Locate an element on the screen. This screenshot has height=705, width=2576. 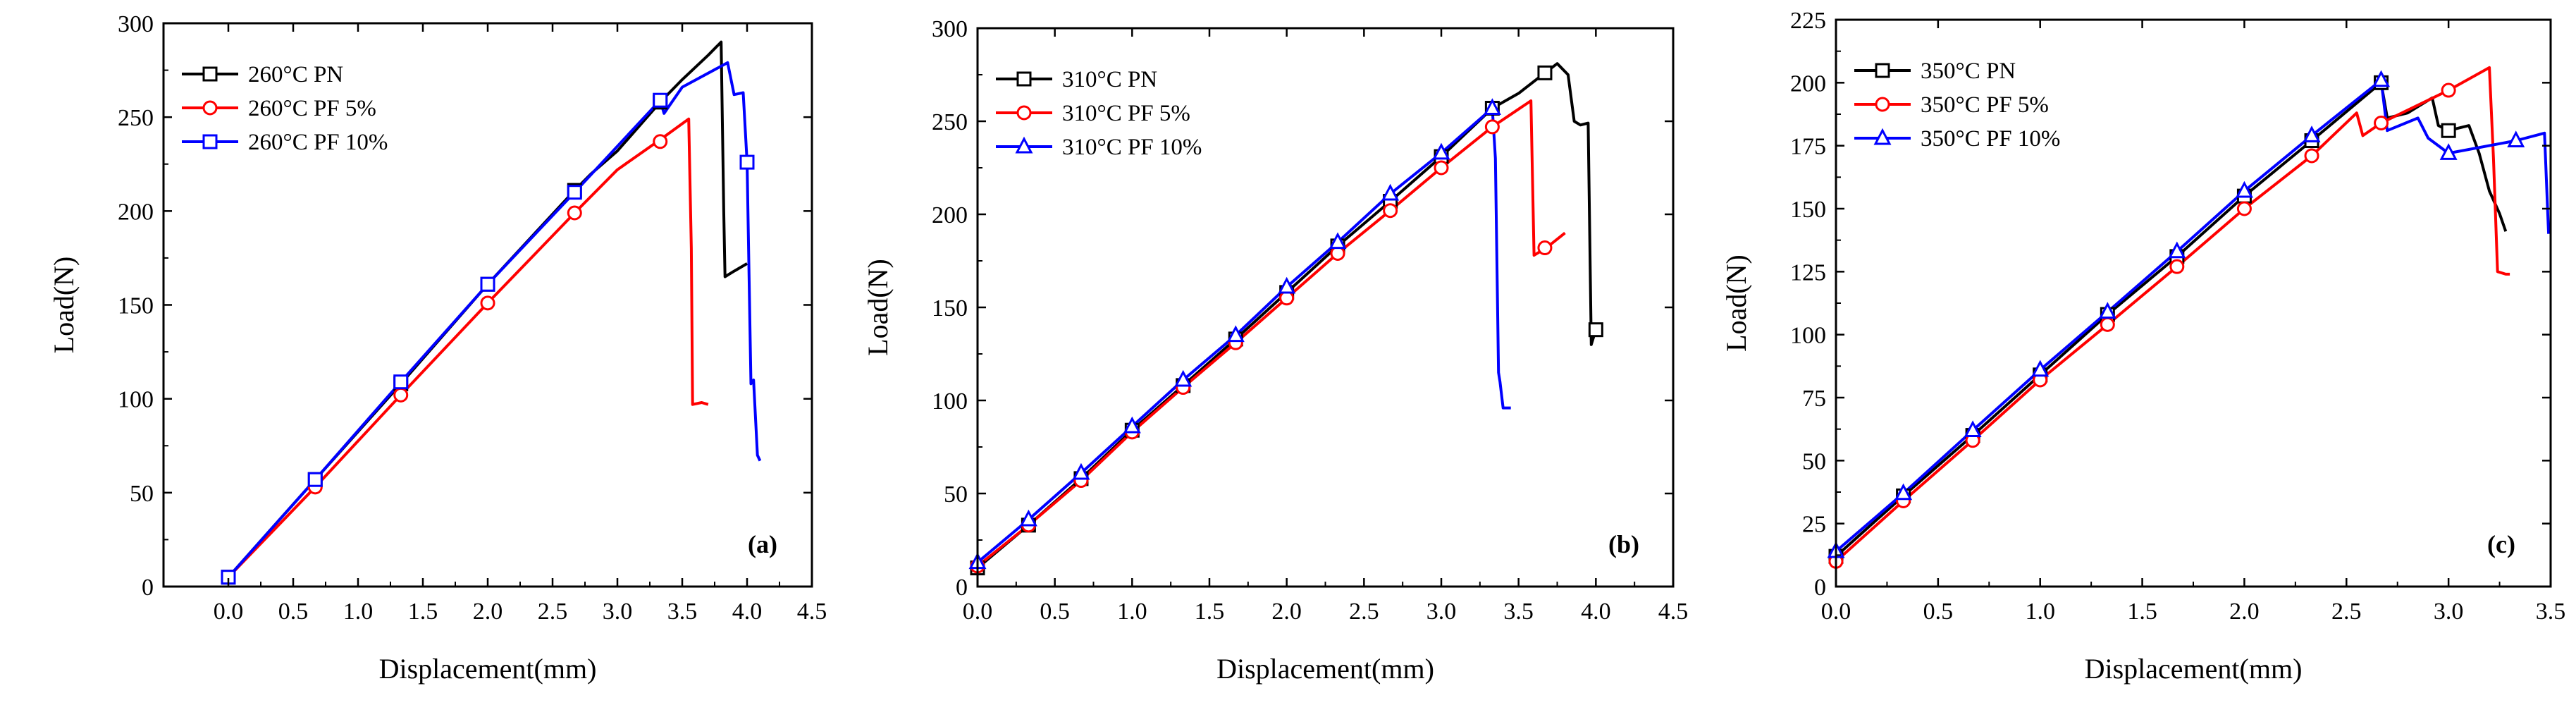
y-tick-label: 150 is located at coordinates (950, 308).